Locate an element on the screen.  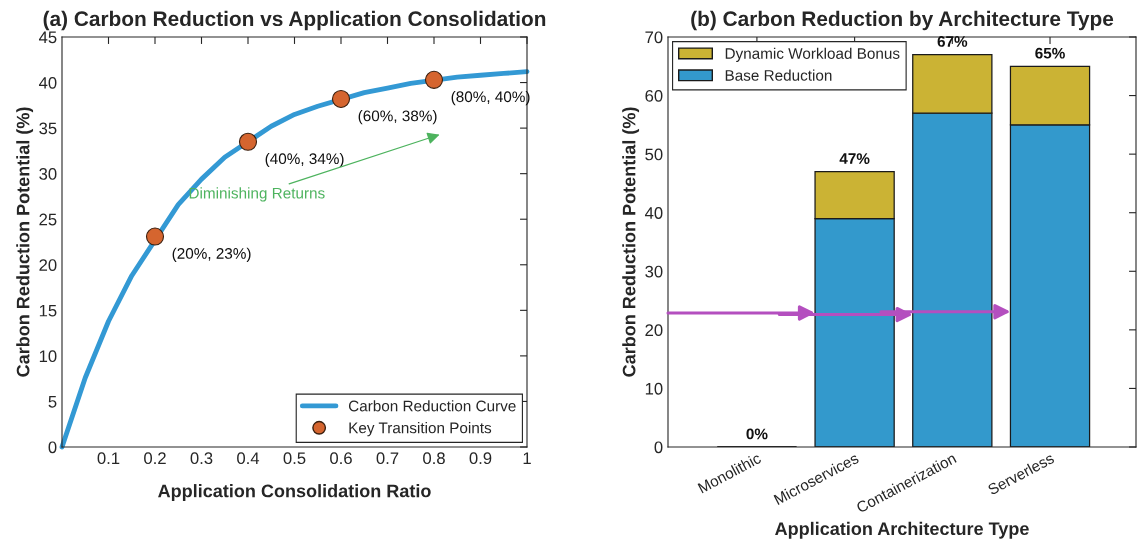
y-tick-label: 50 is located at coordinates (654, 154).